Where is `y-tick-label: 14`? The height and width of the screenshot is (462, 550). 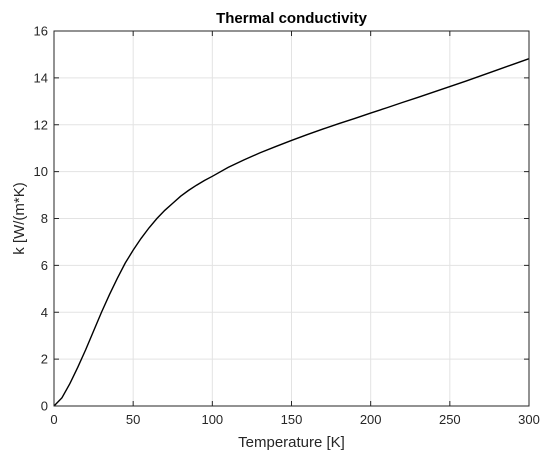
y-tick-label: 14 is located at coordinates (41, 77).